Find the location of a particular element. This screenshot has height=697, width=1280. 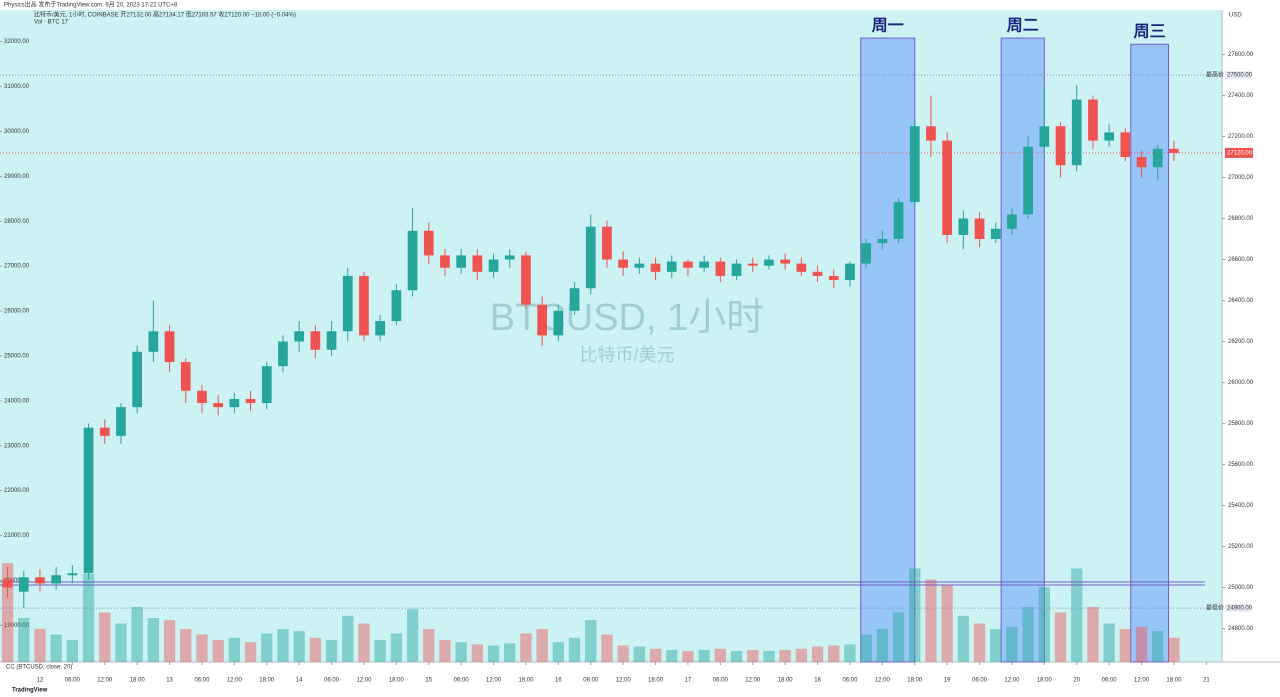

y2-tick-label: 19000.00 is located at coordinates (17, 626).